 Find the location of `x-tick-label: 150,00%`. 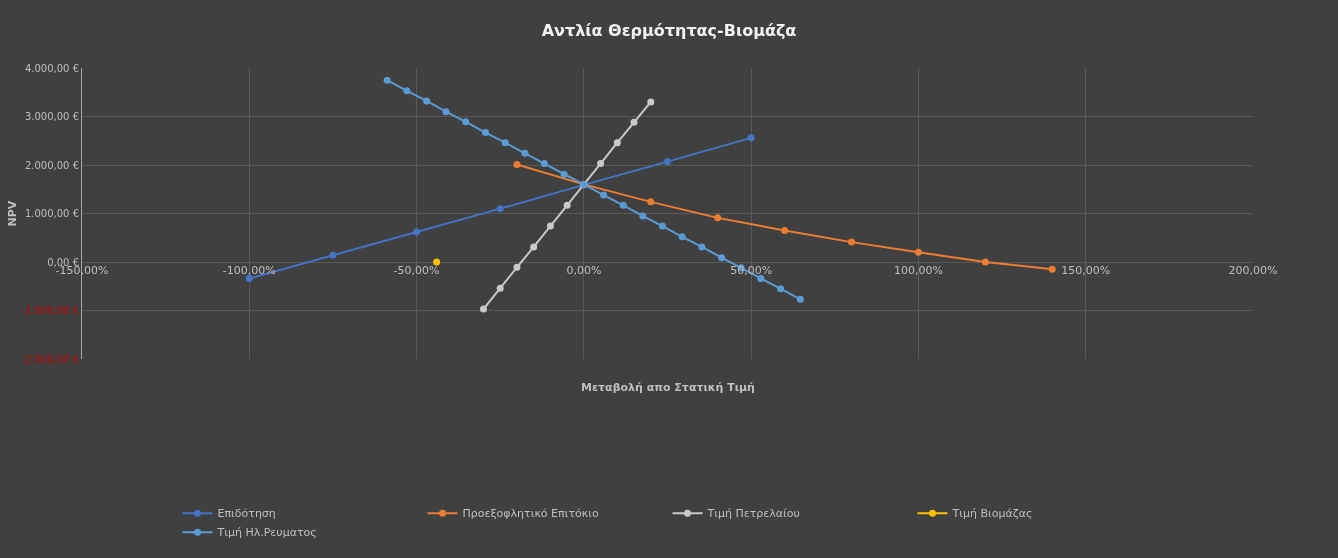

x-tick-label: 150,00% is located at coordinates (1086, 270).